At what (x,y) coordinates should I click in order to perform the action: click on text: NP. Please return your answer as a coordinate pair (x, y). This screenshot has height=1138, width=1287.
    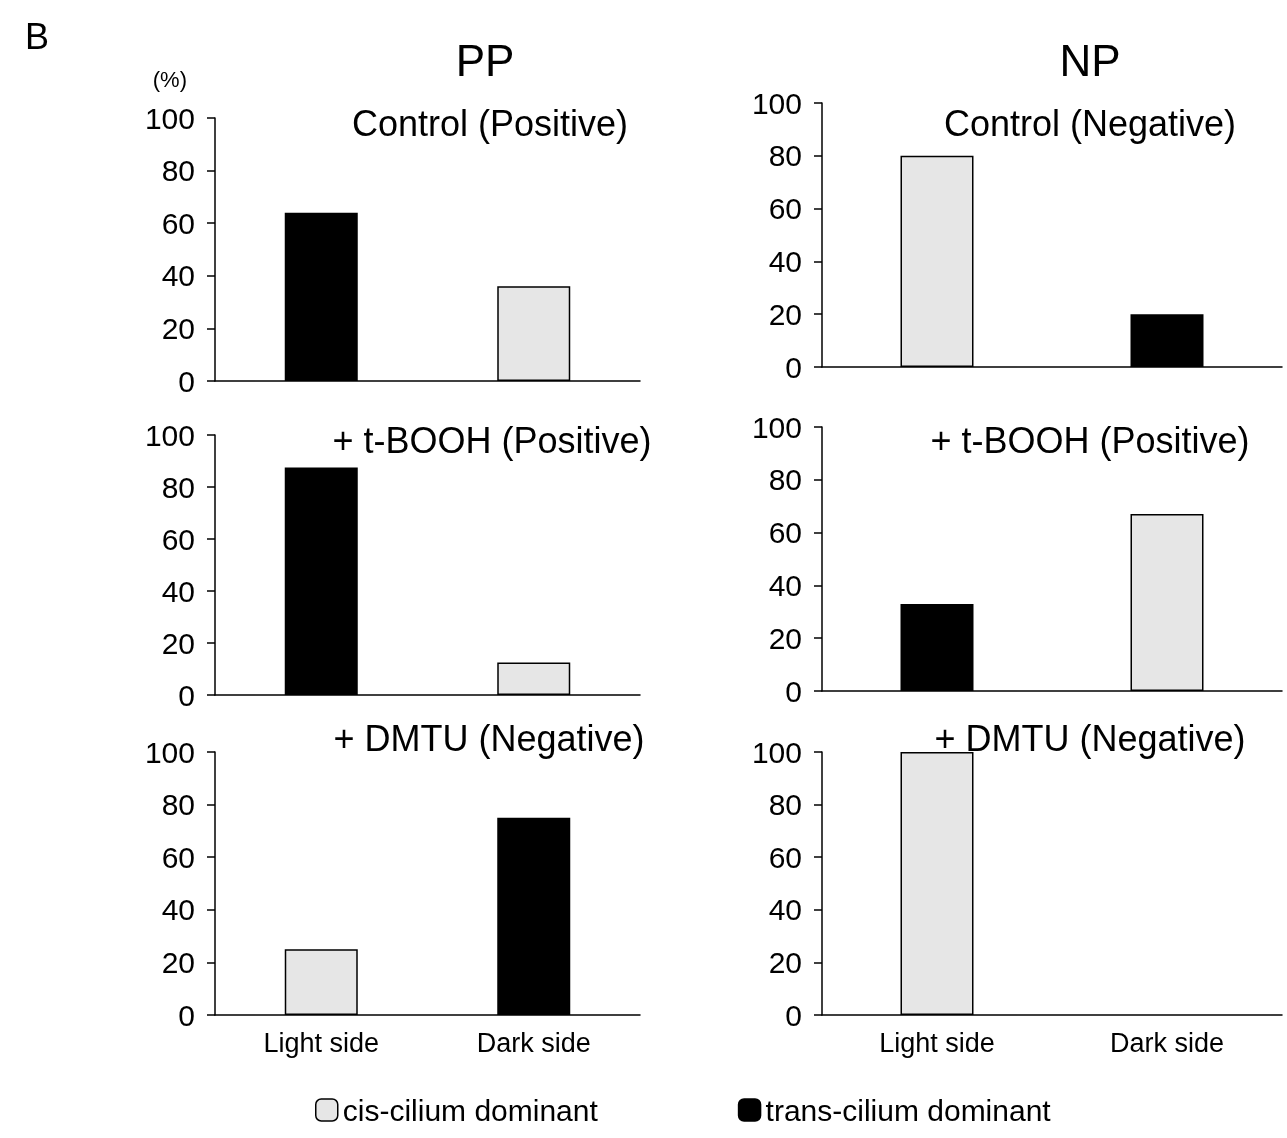
    Looking at the image, I should click on (1090, 60).